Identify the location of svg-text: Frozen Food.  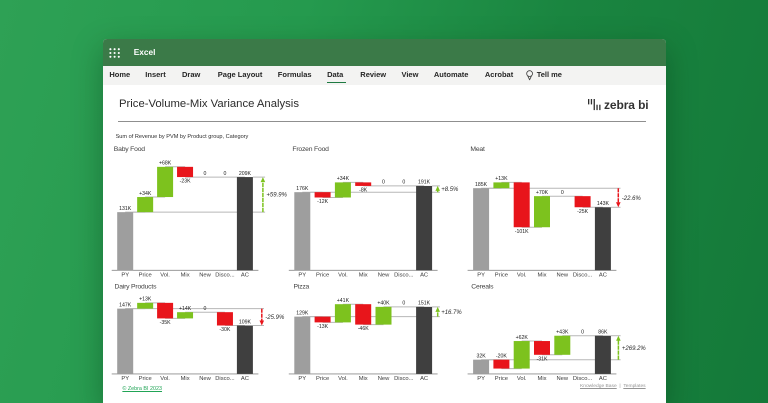
(310, 149).